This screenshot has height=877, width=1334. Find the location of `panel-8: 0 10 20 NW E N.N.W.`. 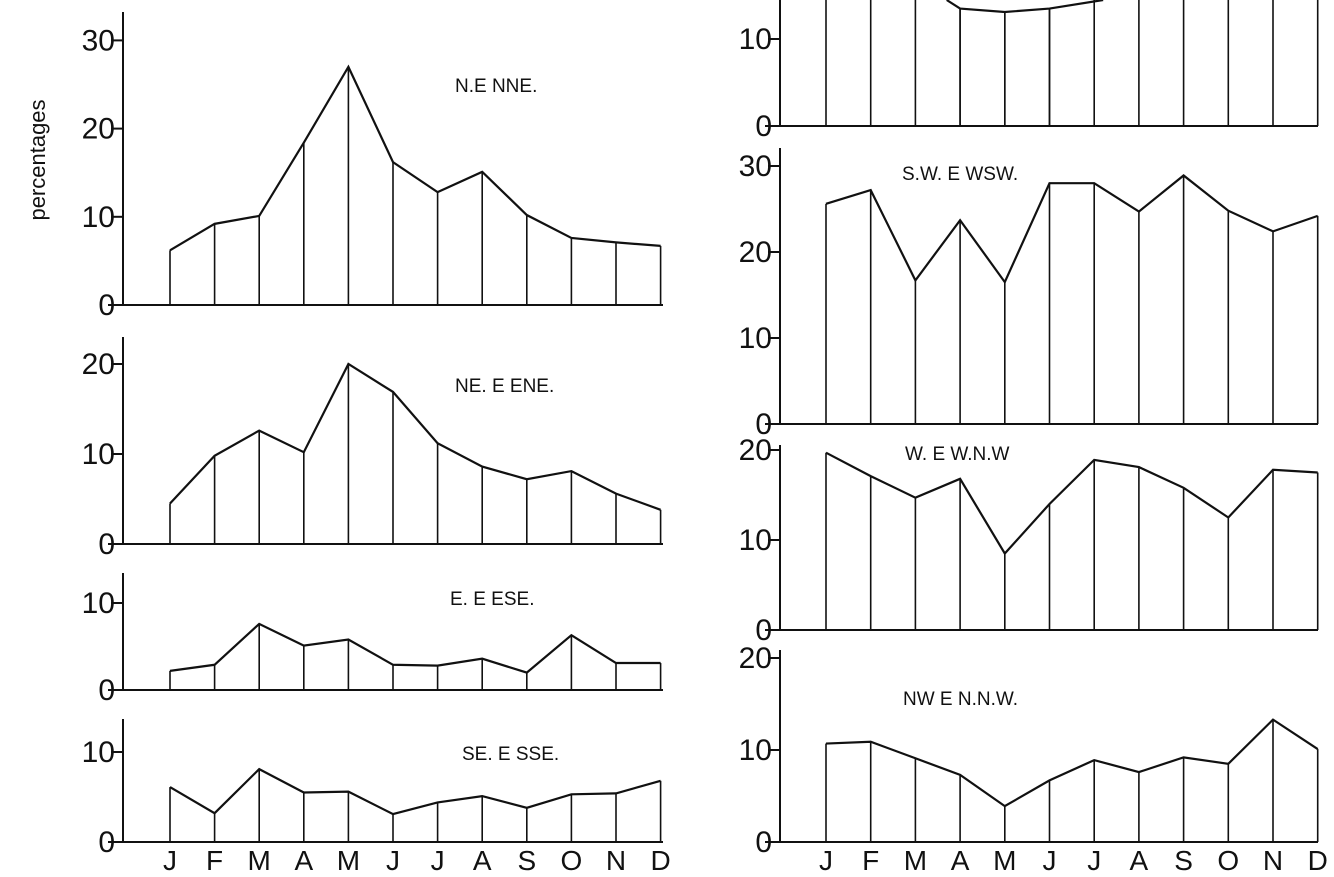

panel-8: 0 10 20 NW E N.N.W. is located at coordinates (1029, 750).